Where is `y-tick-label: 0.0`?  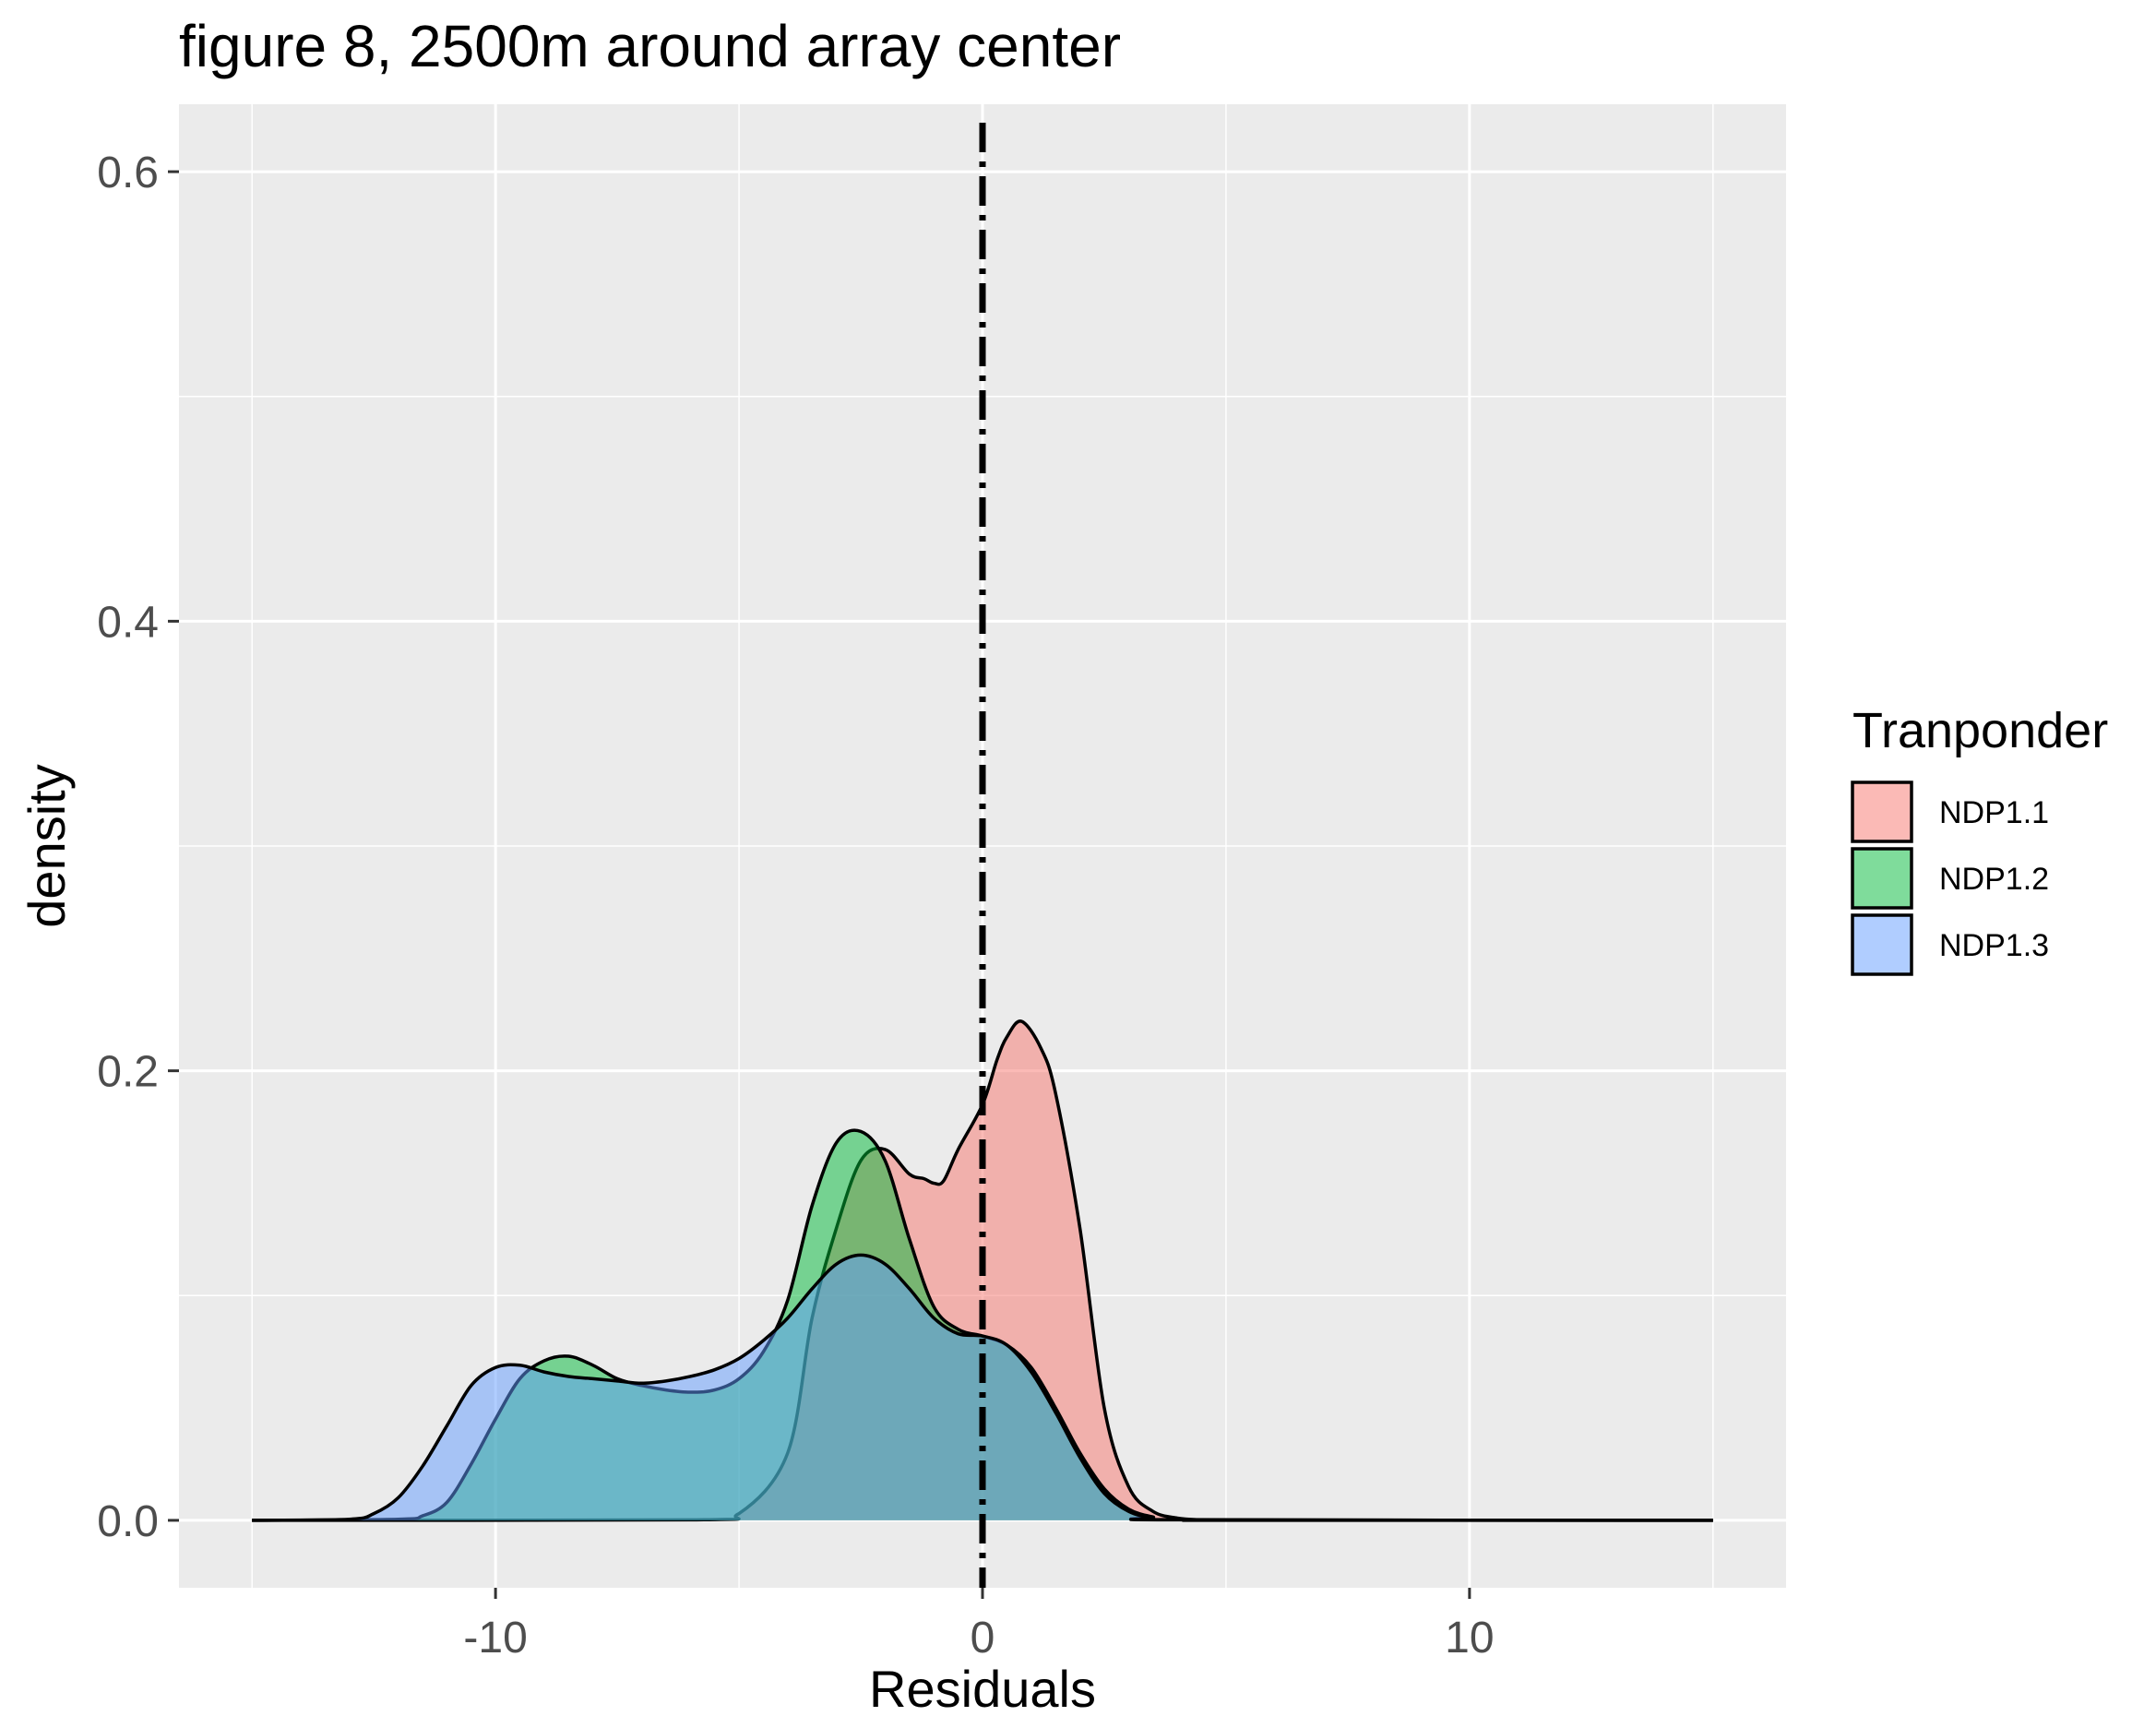
y-tick-label: 0.0 is located at coordinates (128, 1521).